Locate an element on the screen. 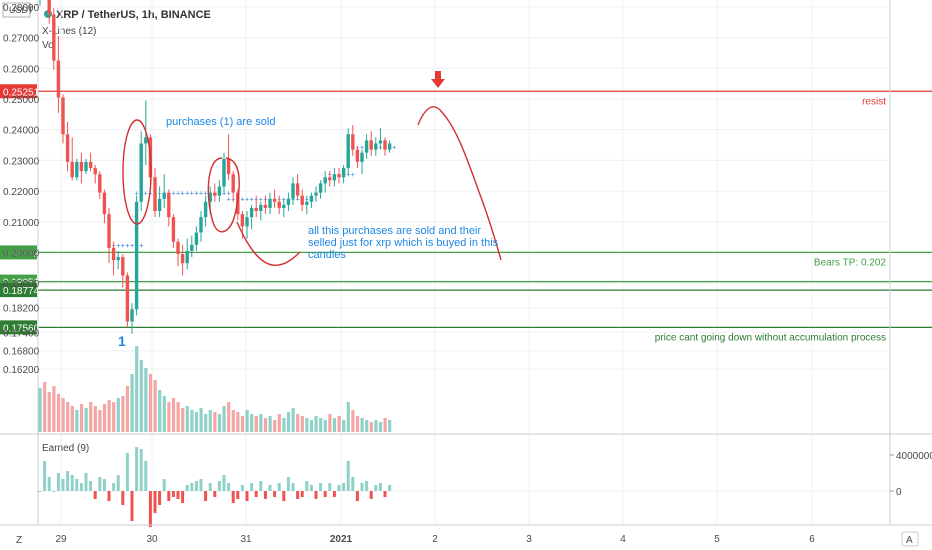 The width and height of the screenshot is (932, 550). x-tick-label: 3 is located at coordinates (529, 539).